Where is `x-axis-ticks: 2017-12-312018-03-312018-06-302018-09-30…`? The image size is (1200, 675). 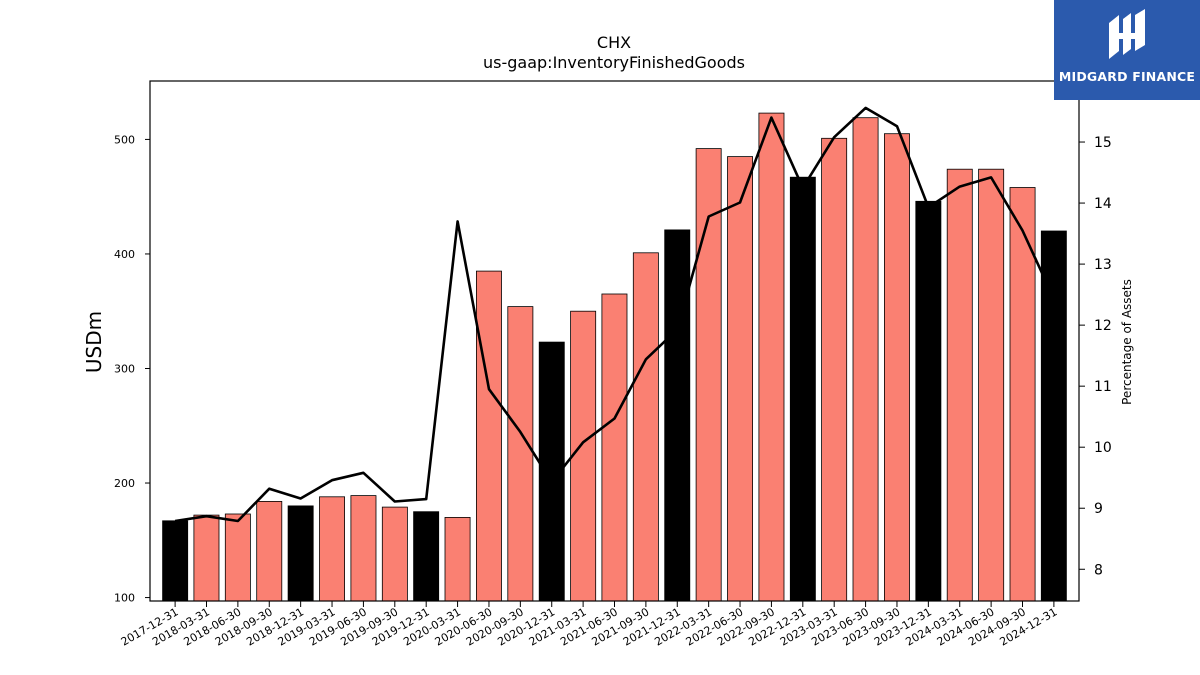 x-axis-ticks: 2017-12-312018-03-312018-06-302018-09-30… is located at coordinates (589, 625).